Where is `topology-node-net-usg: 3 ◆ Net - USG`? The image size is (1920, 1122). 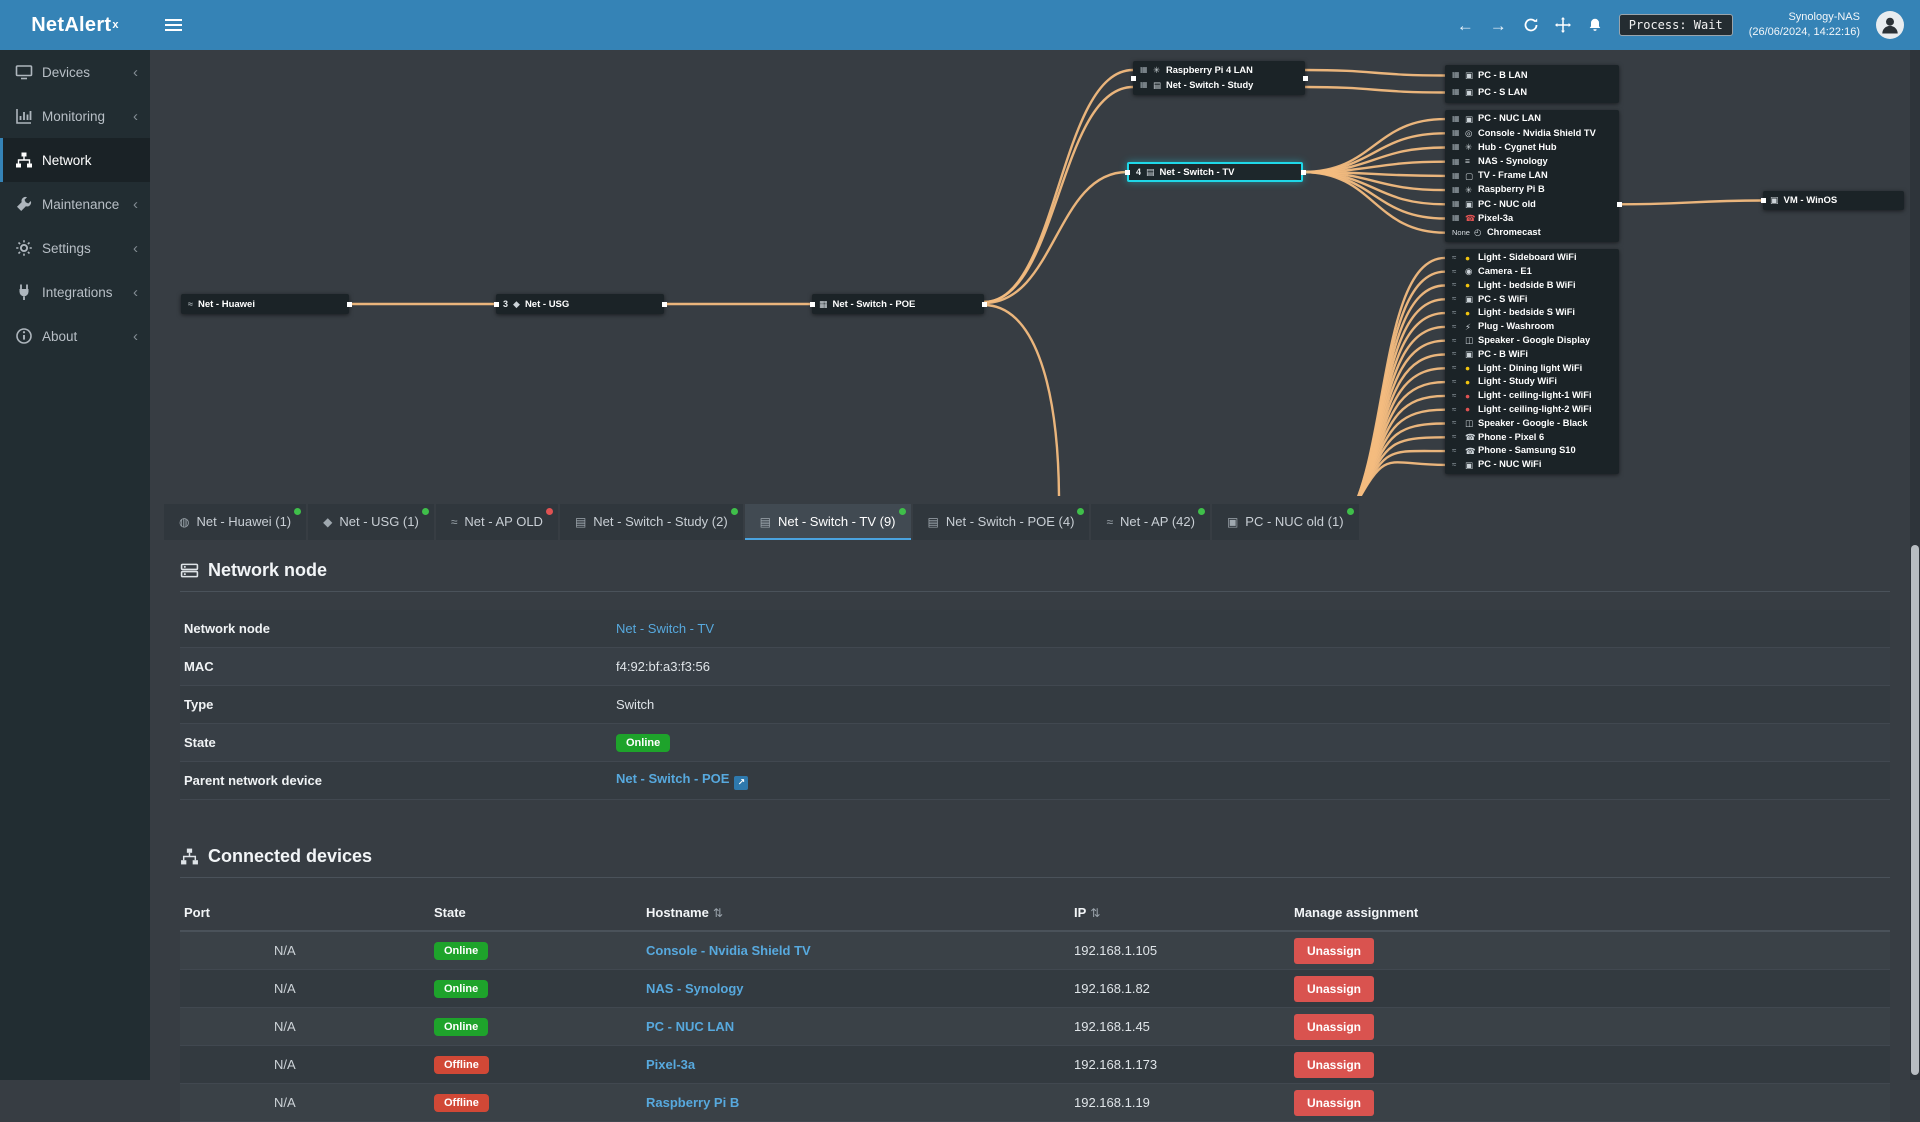
topology-node-net-usg: 3 ◆ Net - USG is located at coordinates (580, 304).